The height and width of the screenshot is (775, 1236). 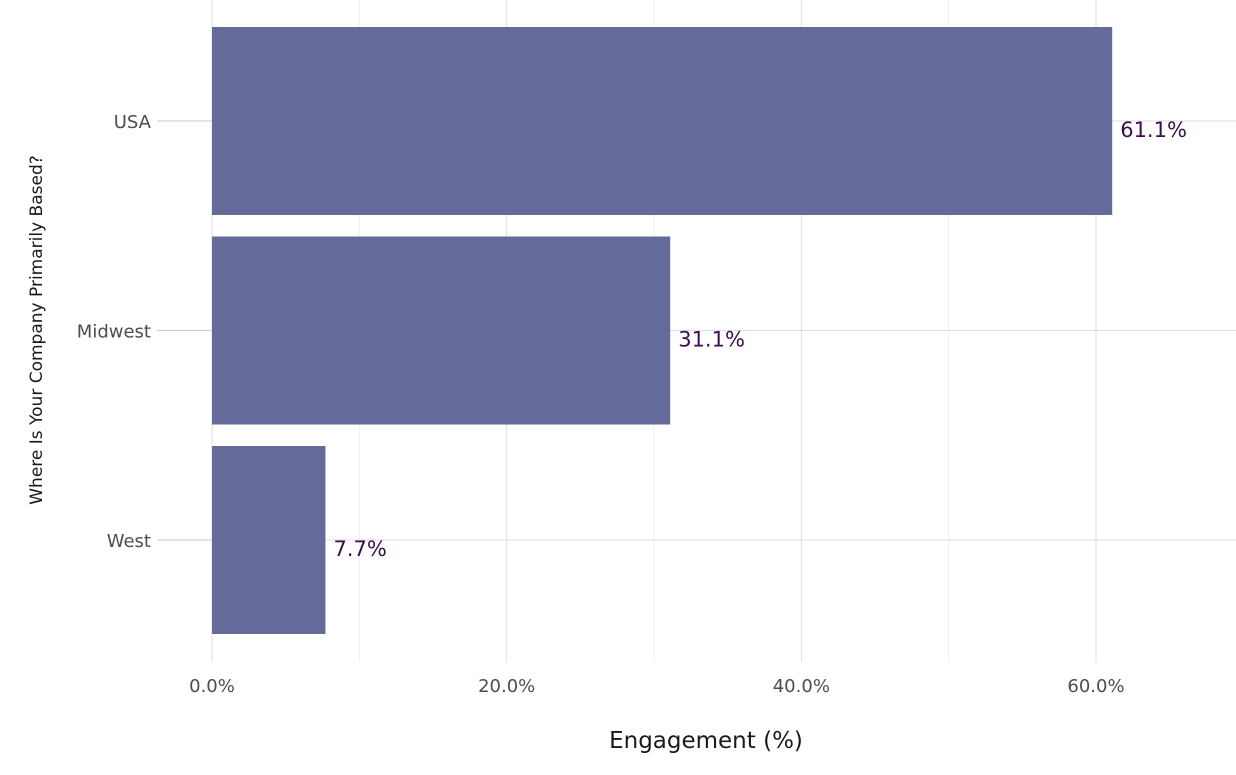 I want to click on y-tick-label: Midwest, so click(x=114, y=332).